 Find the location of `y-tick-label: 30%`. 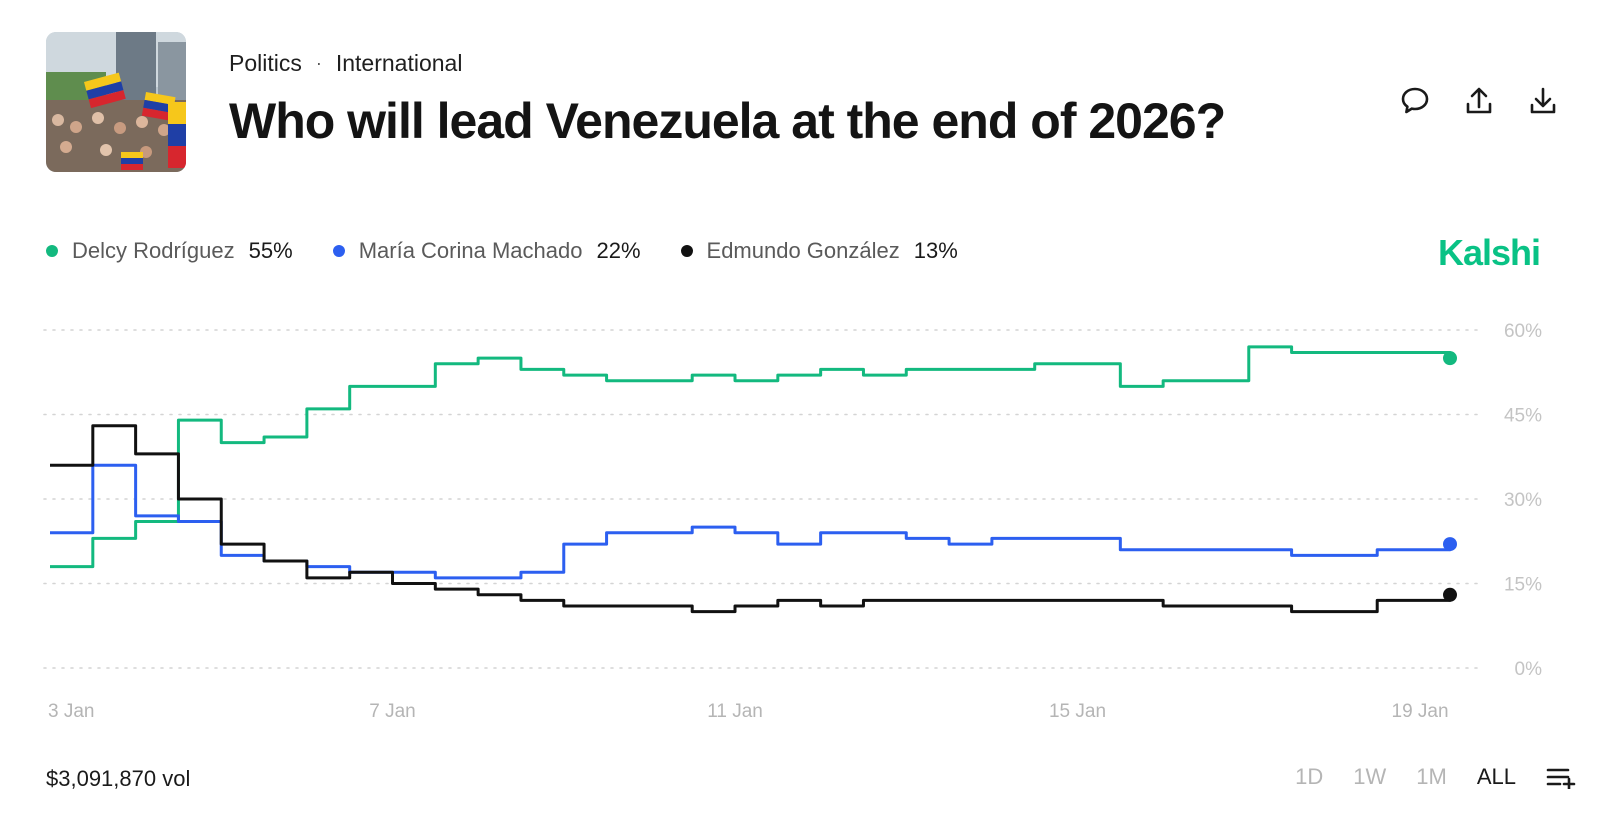

y-tick-label: 30% is located at coordinates (1523, 500).